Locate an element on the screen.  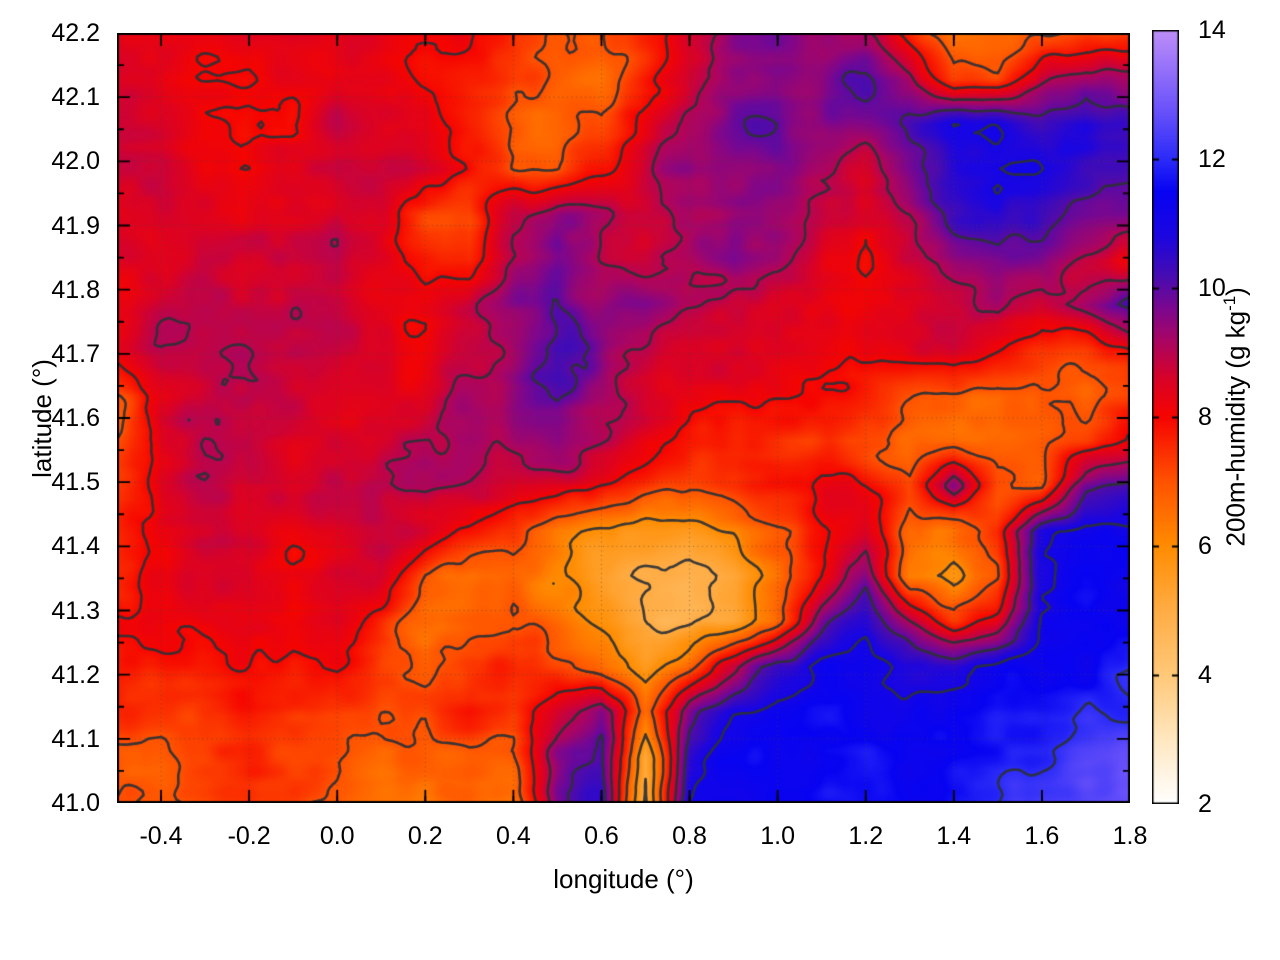
x-tick-label: -0.4 is located at coordinates (161, 836).